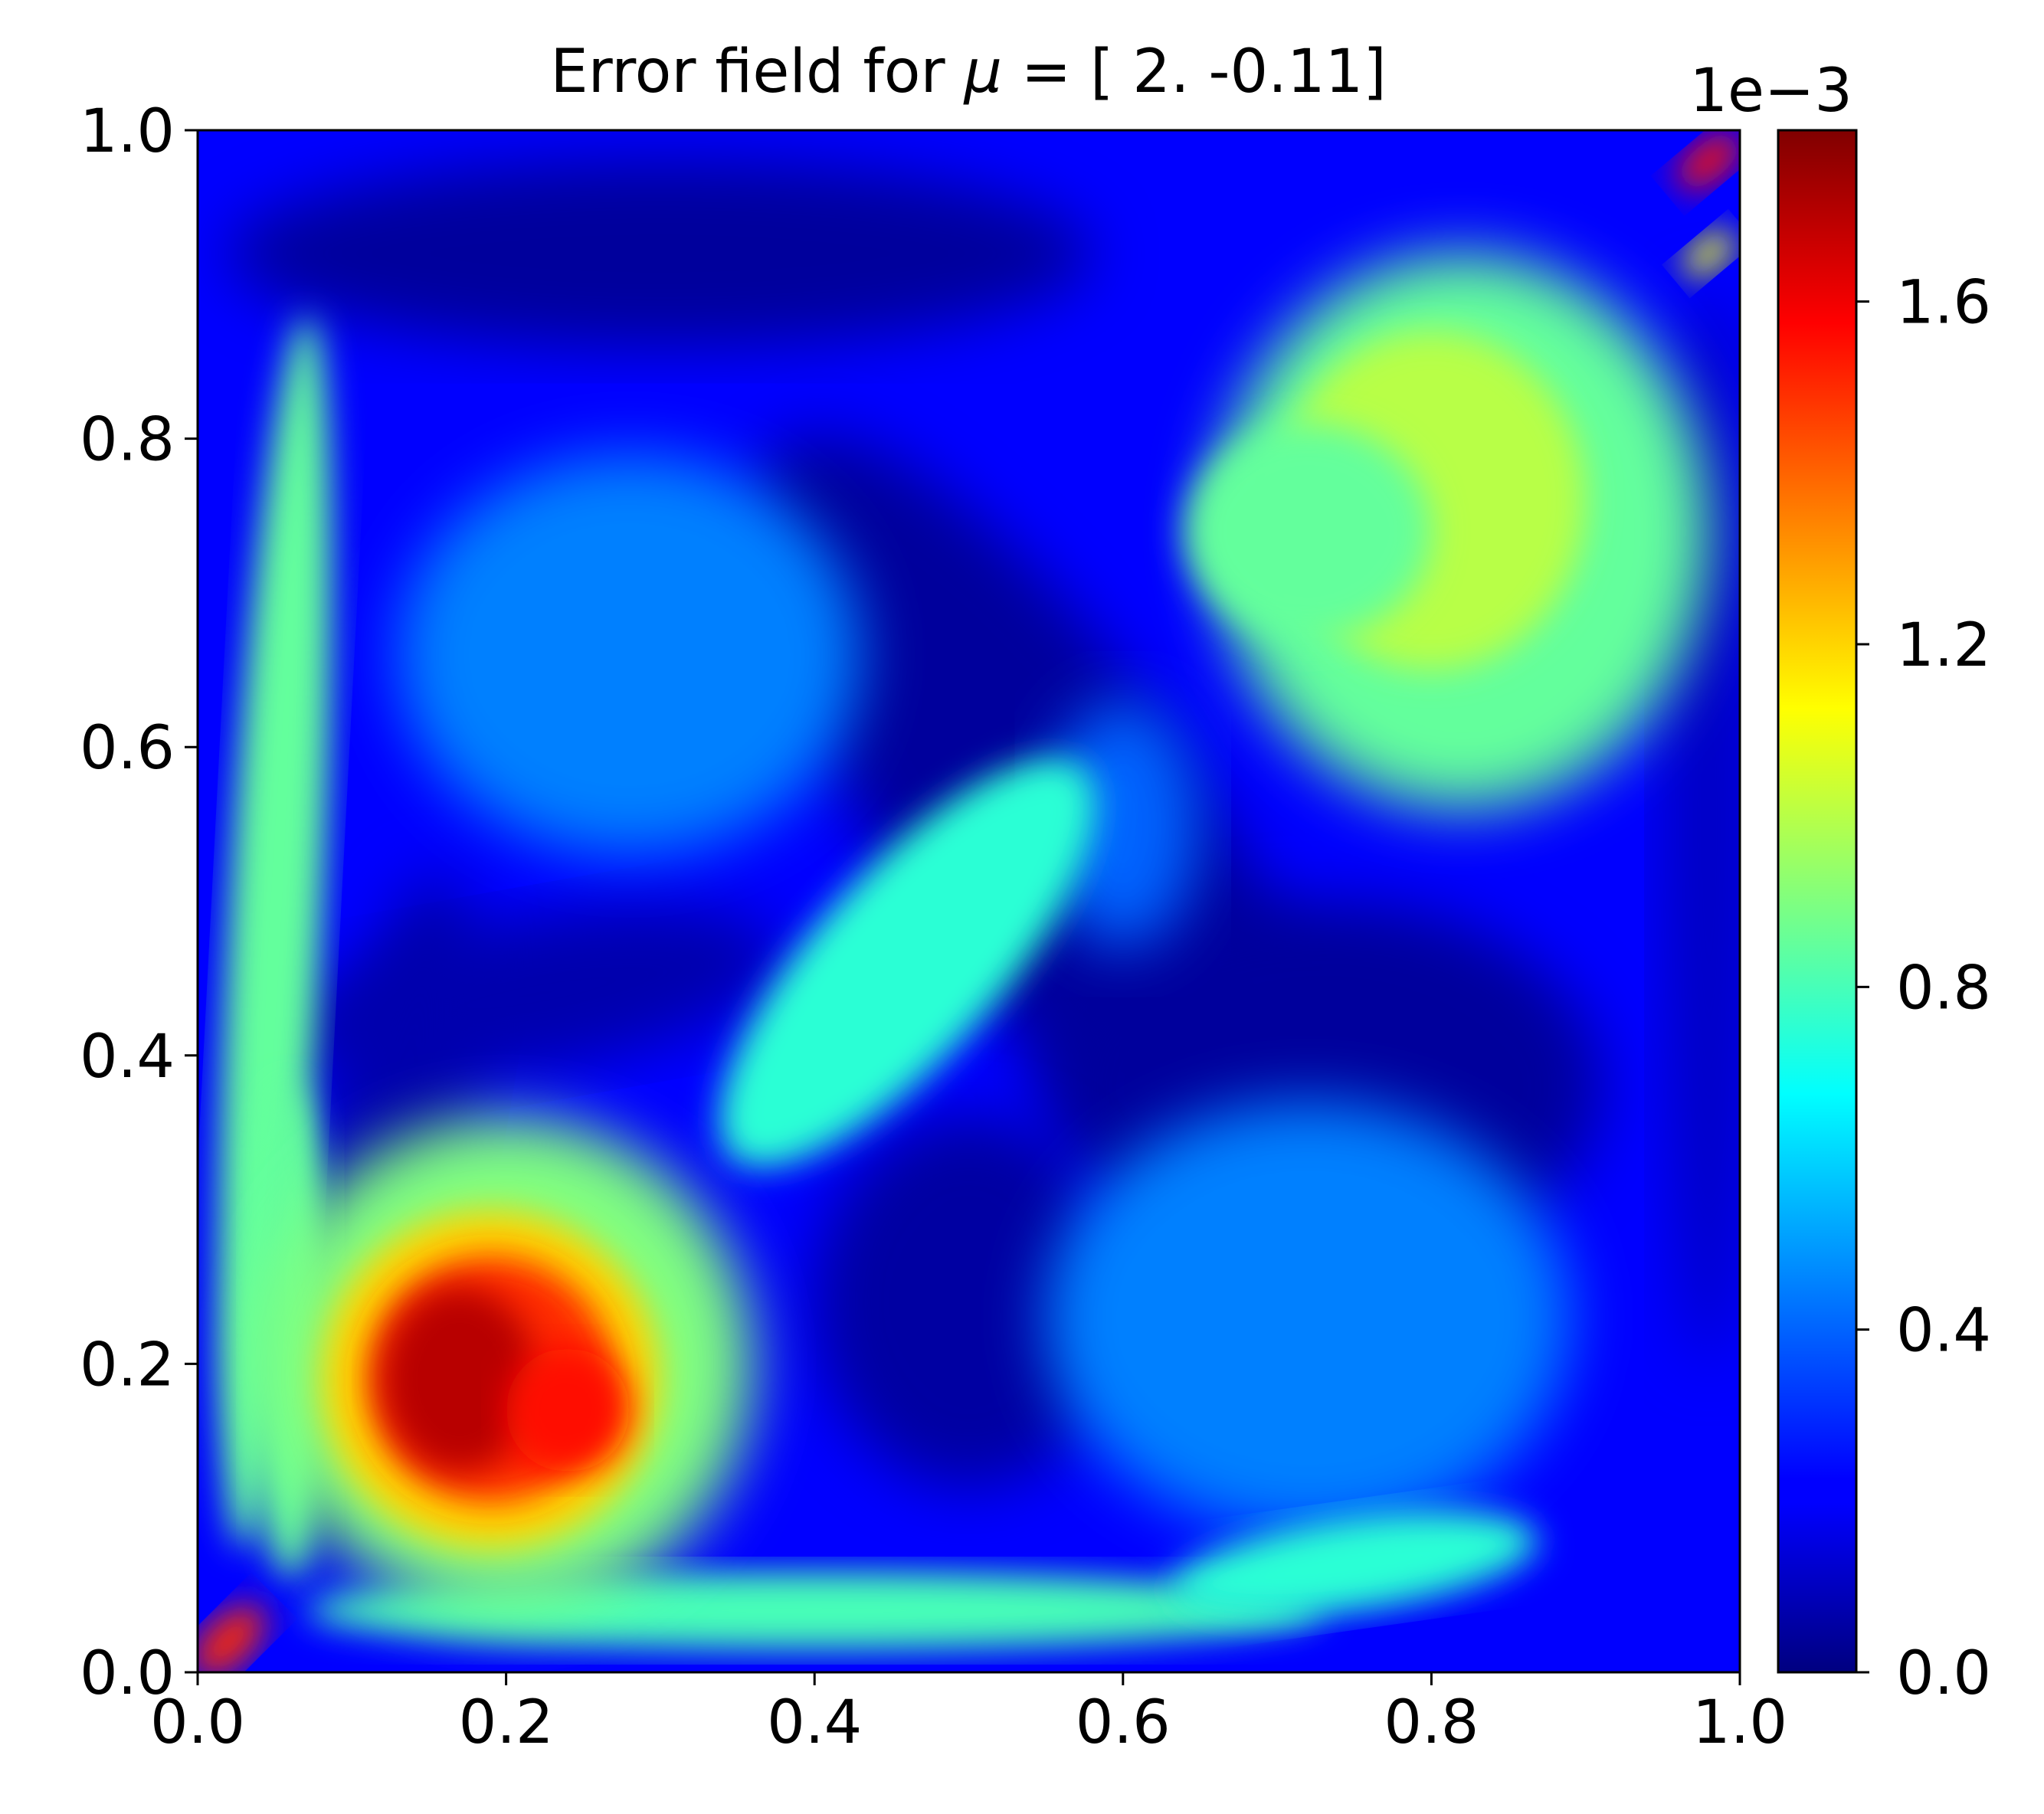  What do you see at coordinates (1817, 901) in the screenshot?
I see `colorbar` at bounding box center [1817, 901].